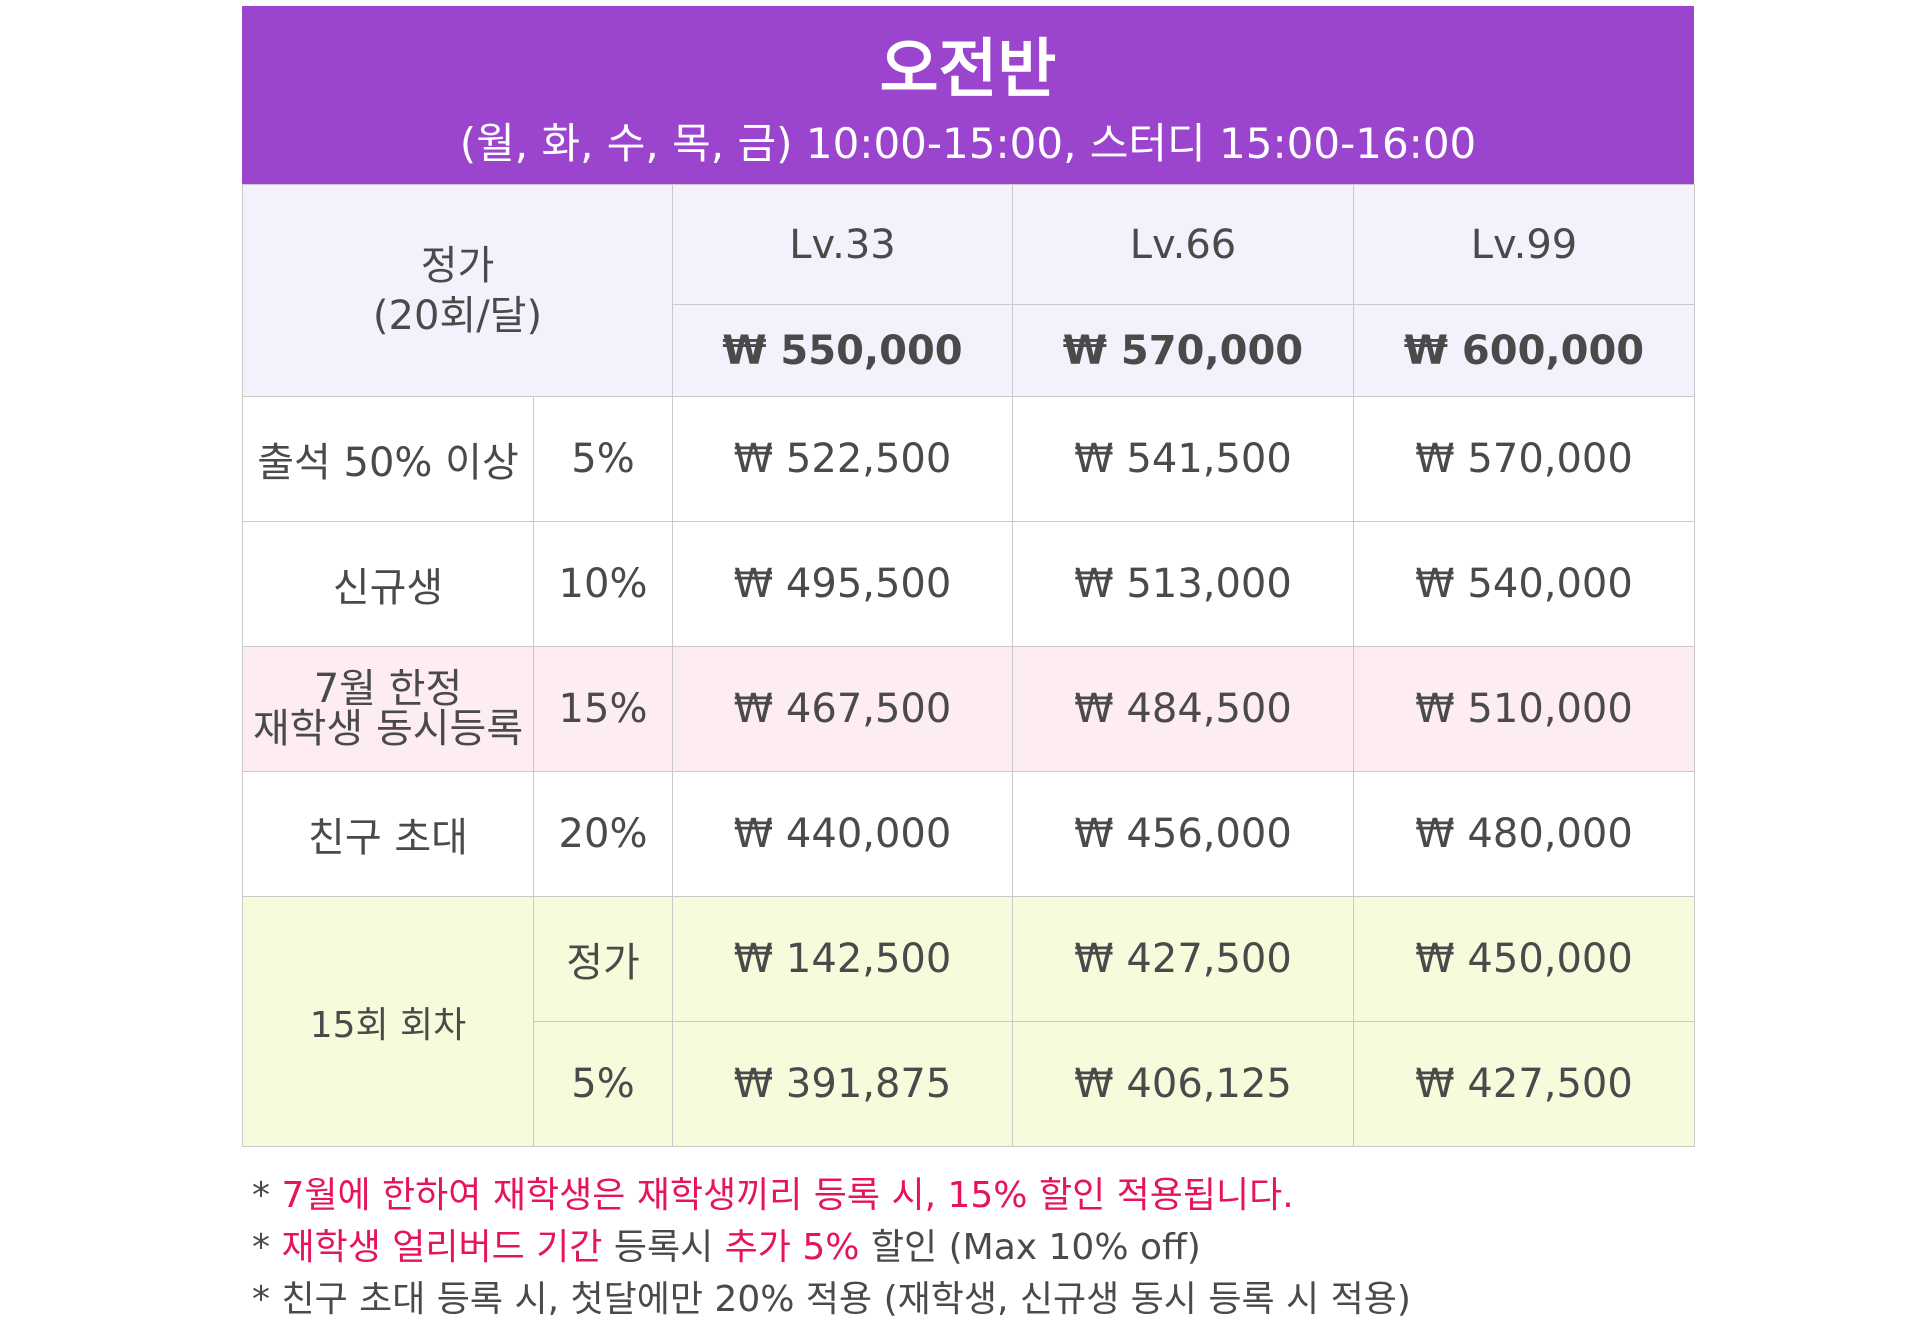 The image size is (1920, 1332). I want to click on price-cell: ₩ 495,500, so click(842, 584).